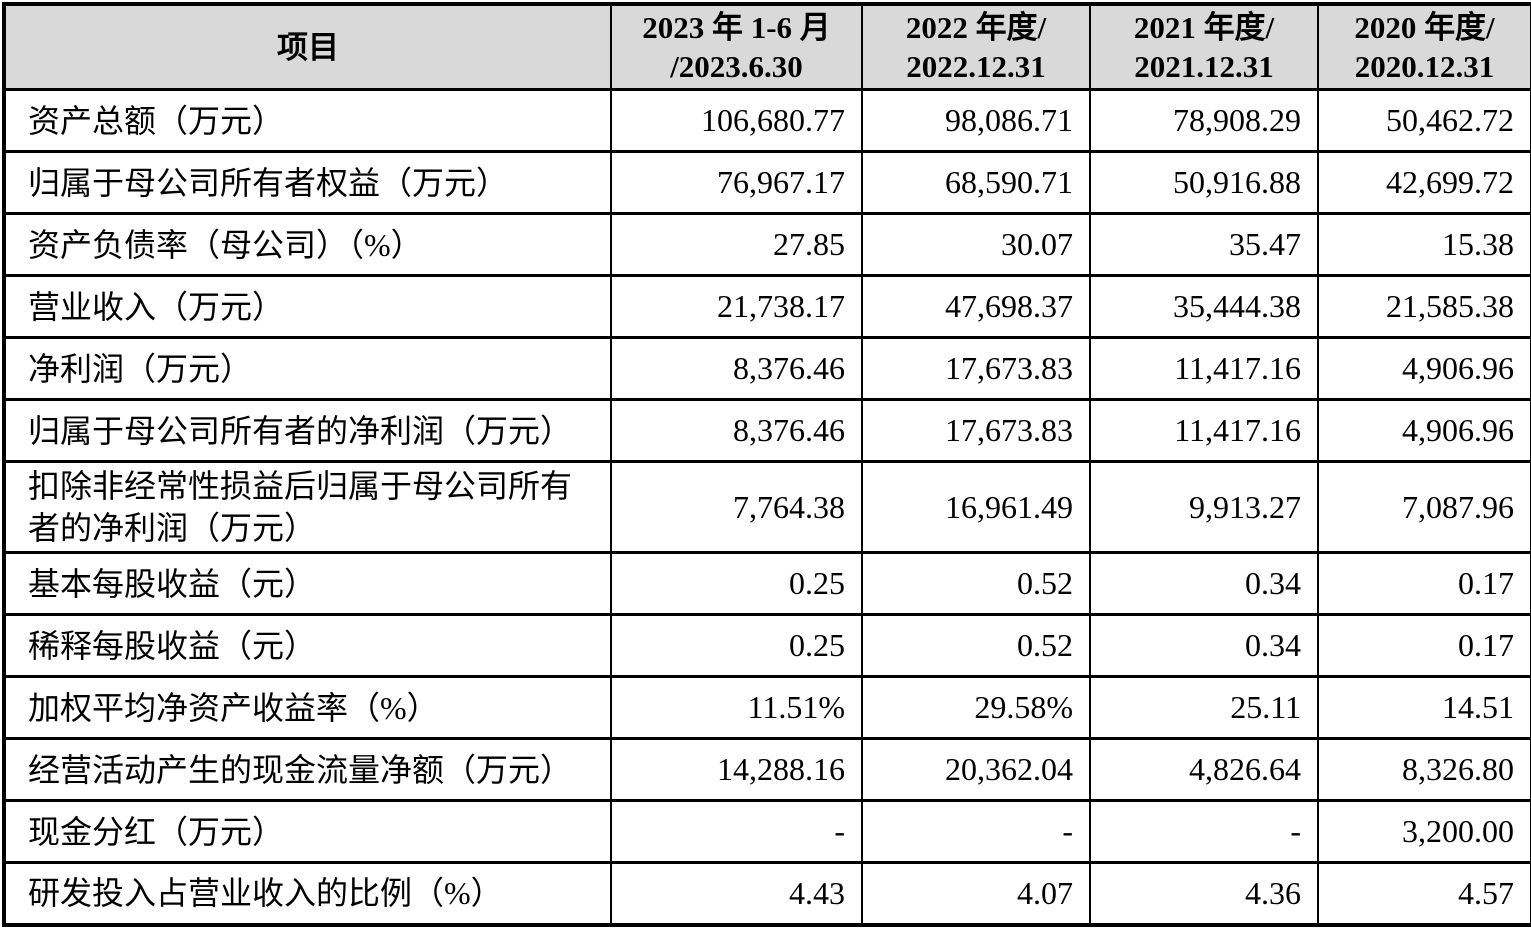  I want to click on row-label: 资产总额（万元）, so click(307, 120).